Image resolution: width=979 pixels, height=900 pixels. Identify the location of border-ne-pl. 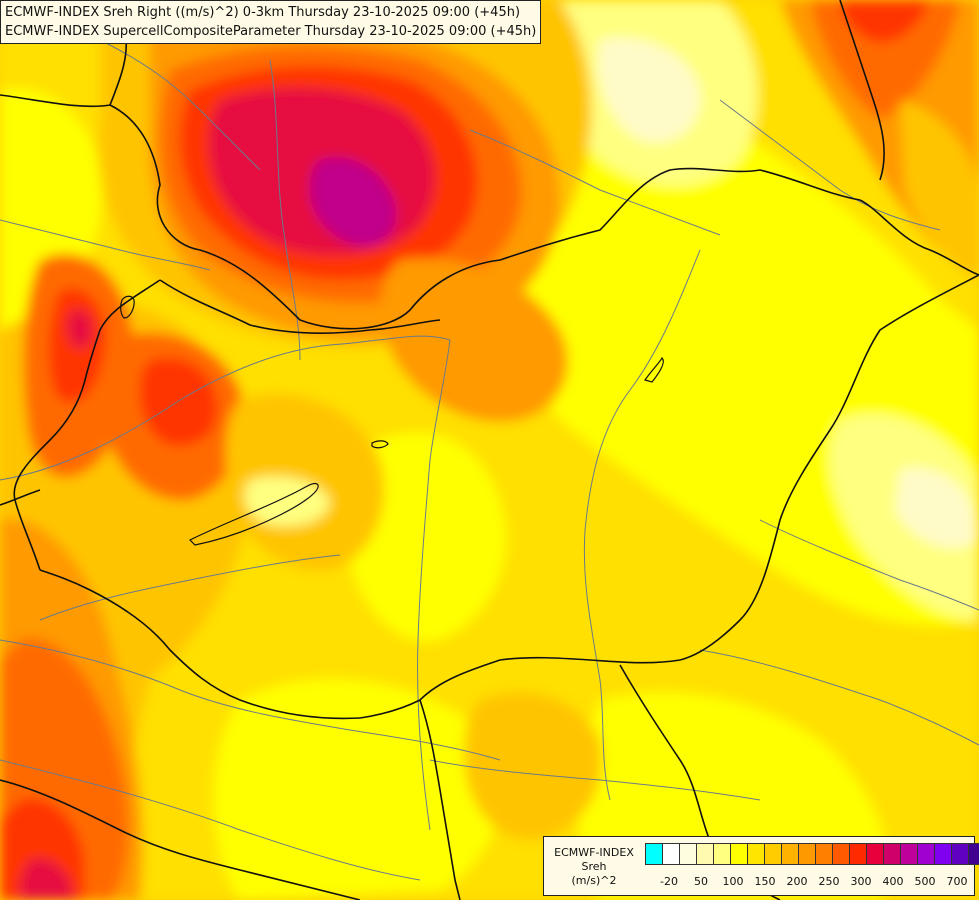
(862, 90).